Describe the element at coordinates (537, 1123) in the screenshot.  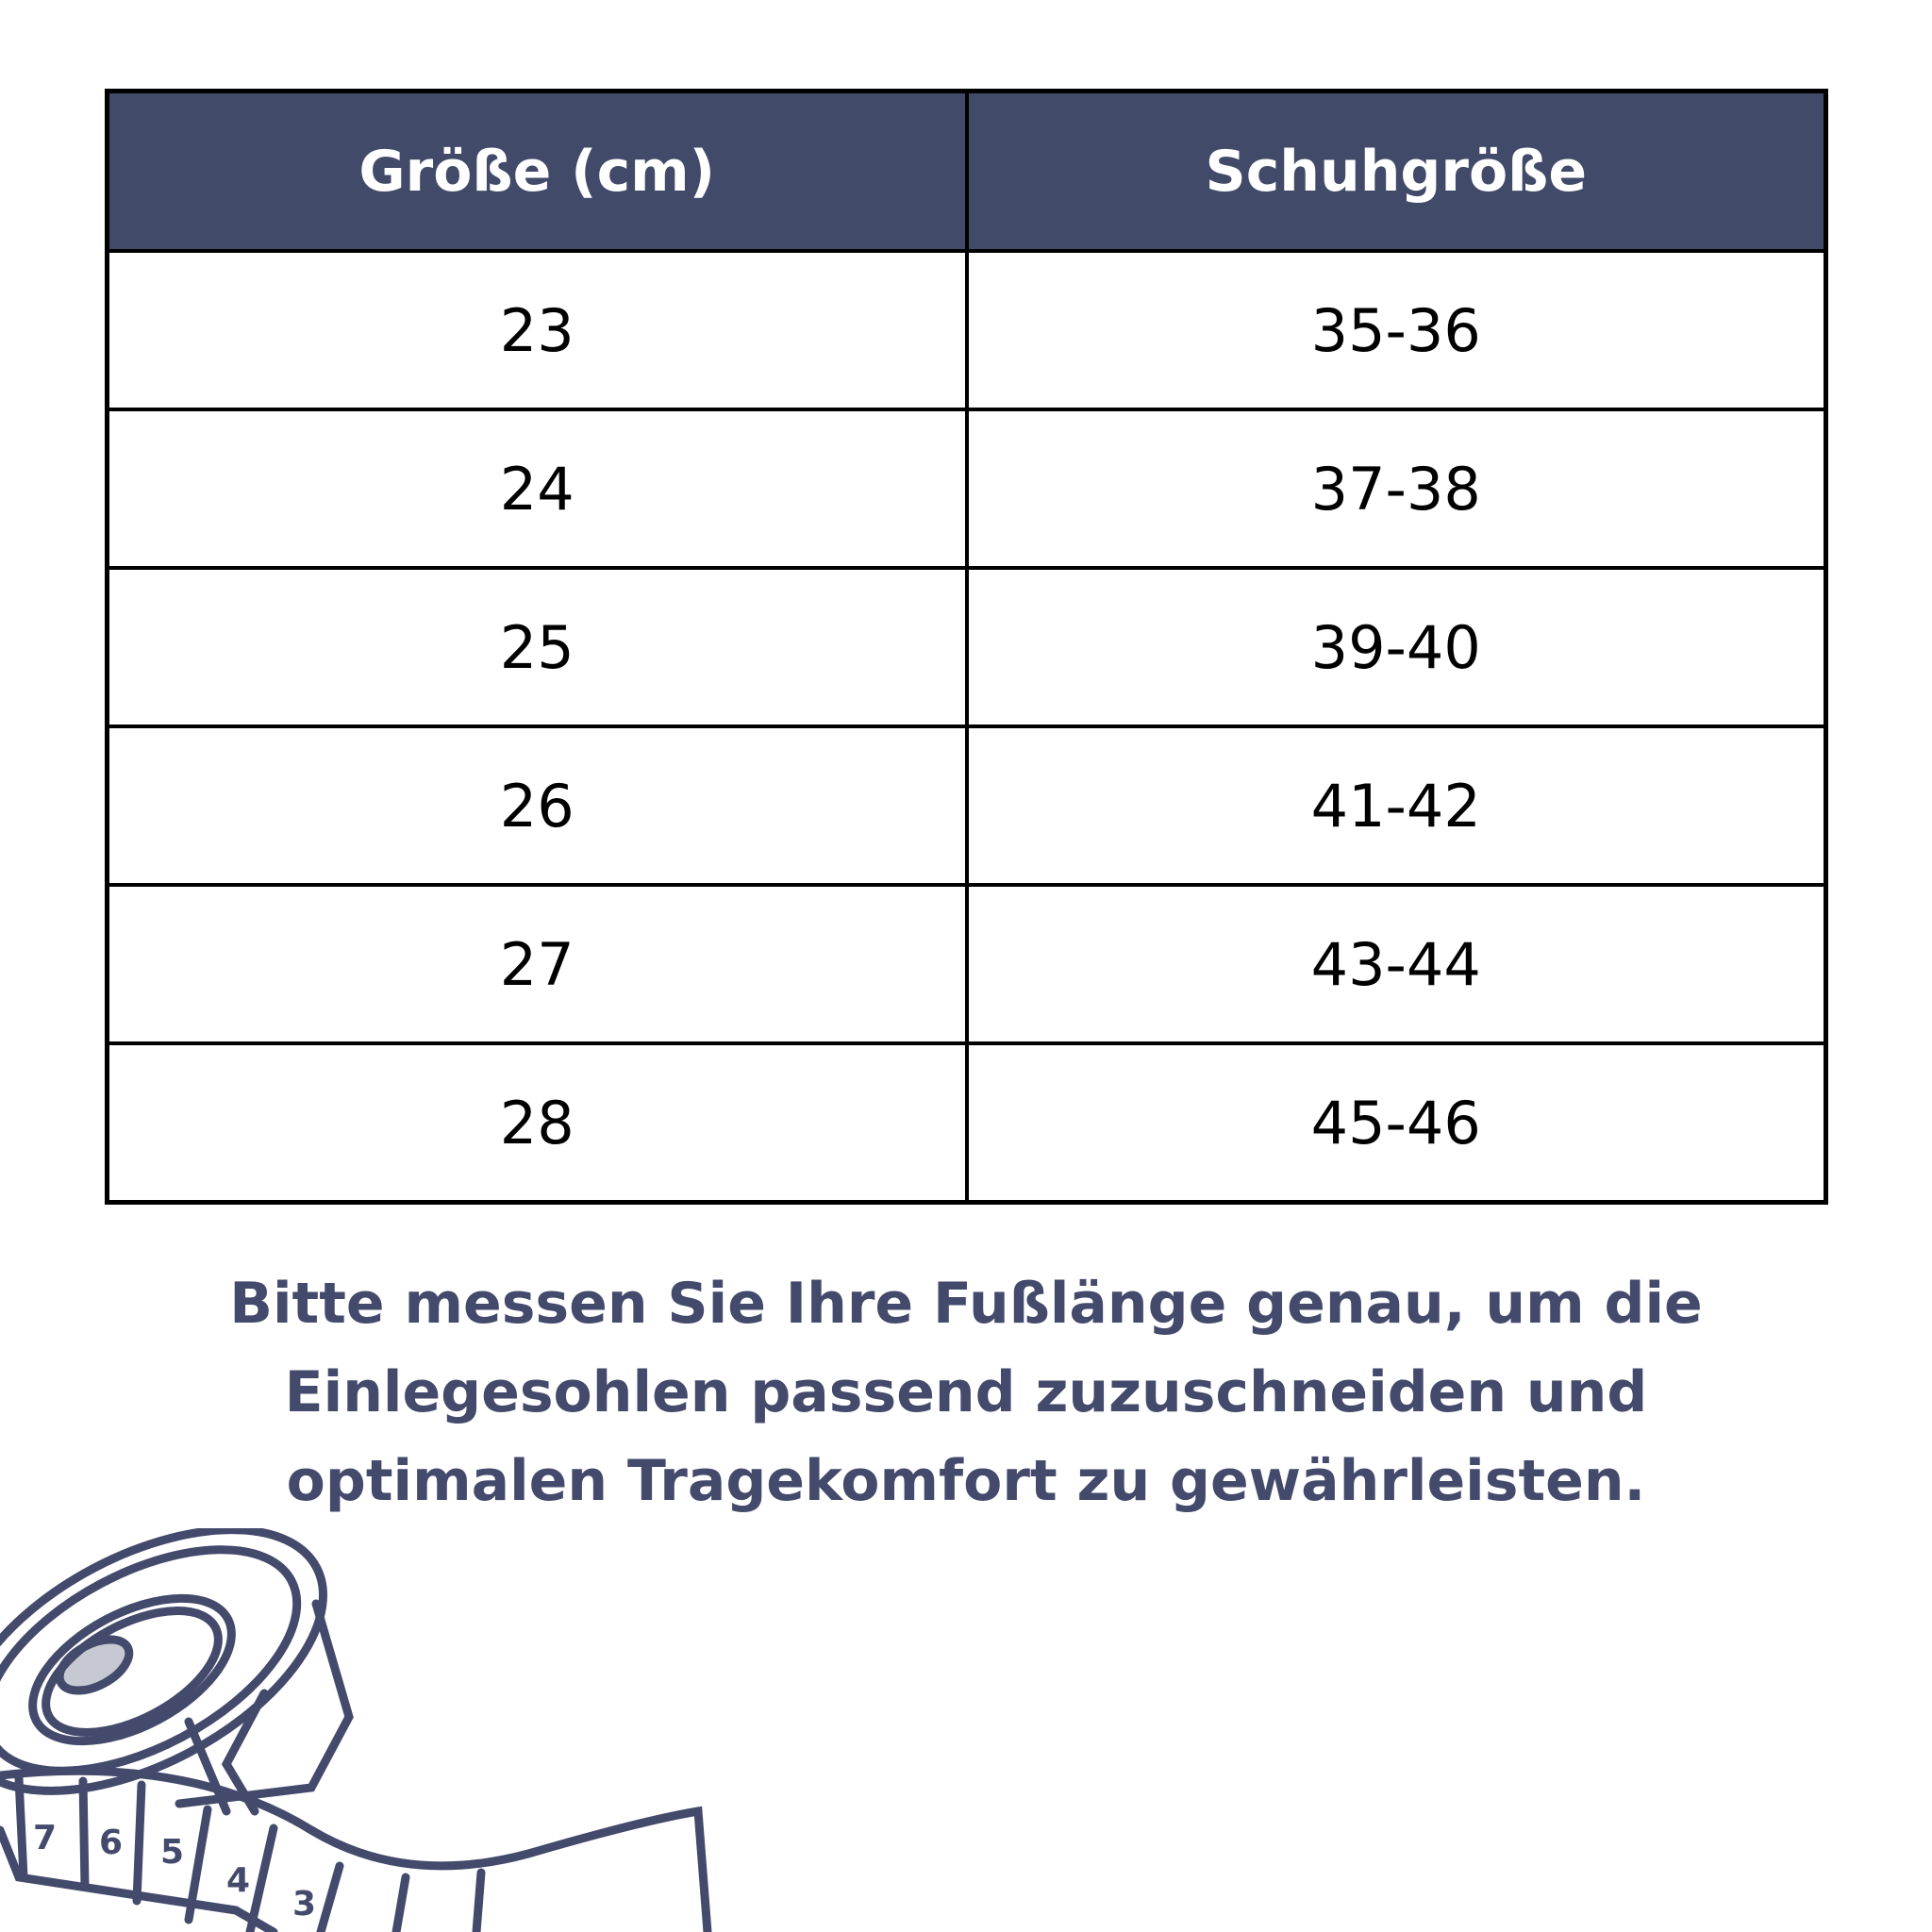
I see `cell-size-cm: 28` at that location.